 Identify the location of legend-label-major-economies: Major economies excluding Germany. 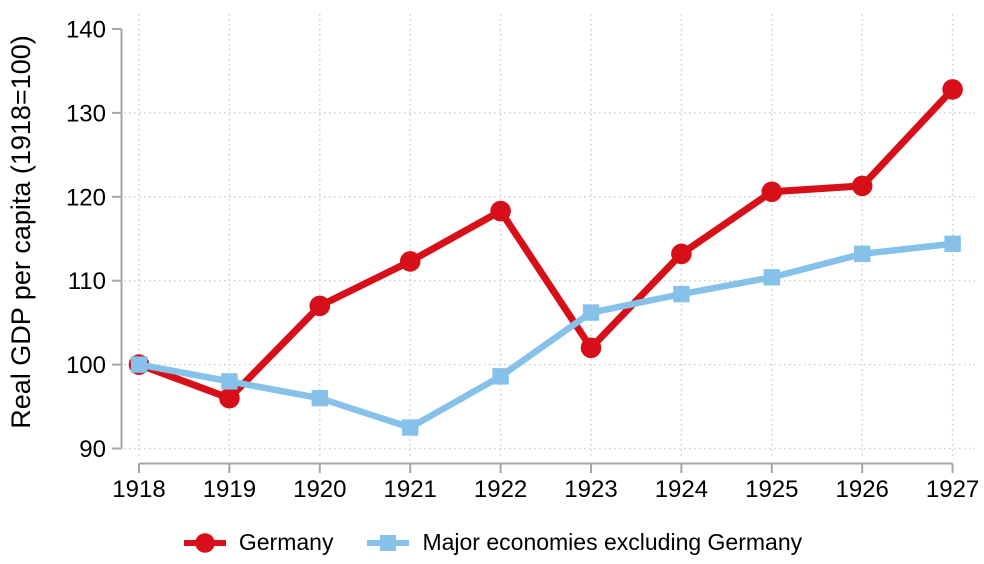
(612, 542).